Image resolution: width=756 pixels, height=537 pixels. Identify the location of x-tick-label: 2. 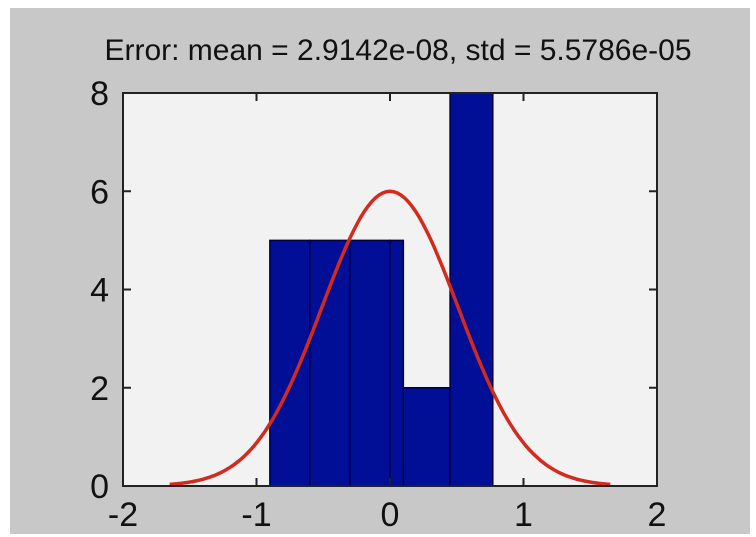
(657, 515).